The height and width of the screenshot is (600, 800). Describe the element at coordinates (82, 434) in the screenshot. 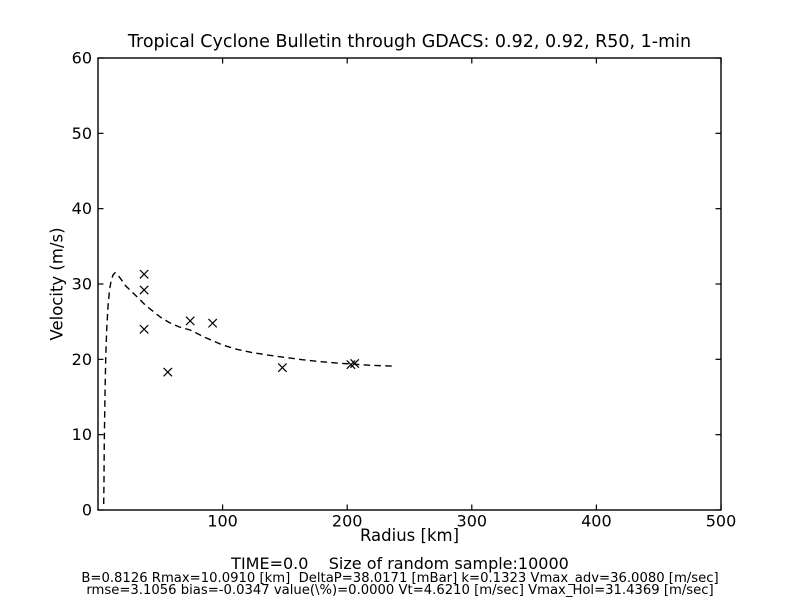

I see `y-tick-label: 10` at that location.